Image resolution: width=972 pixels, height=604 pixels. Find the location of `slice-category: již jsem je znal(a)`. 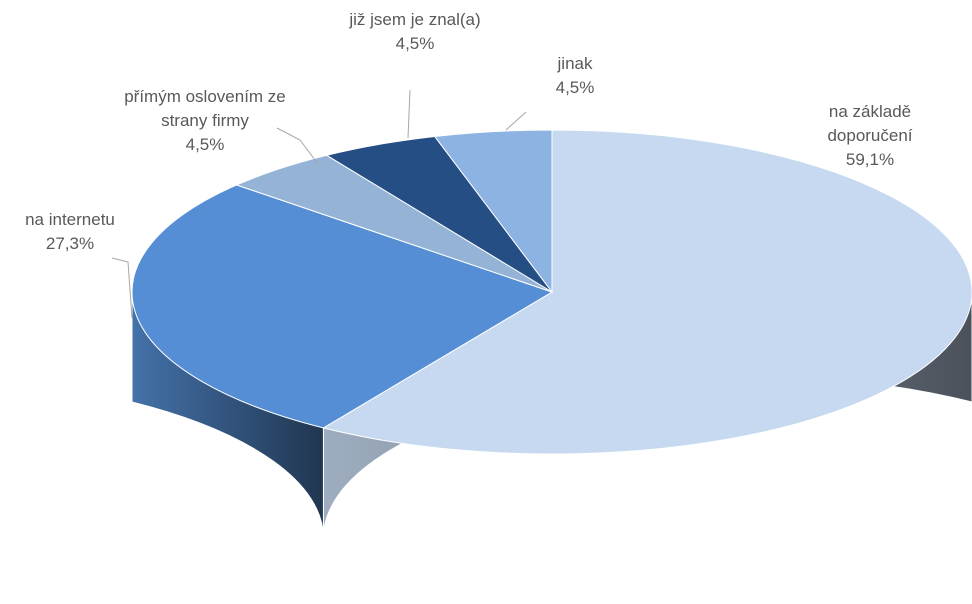

slice-category: již jsem je znal(a) is located at coordinates (415, 19).